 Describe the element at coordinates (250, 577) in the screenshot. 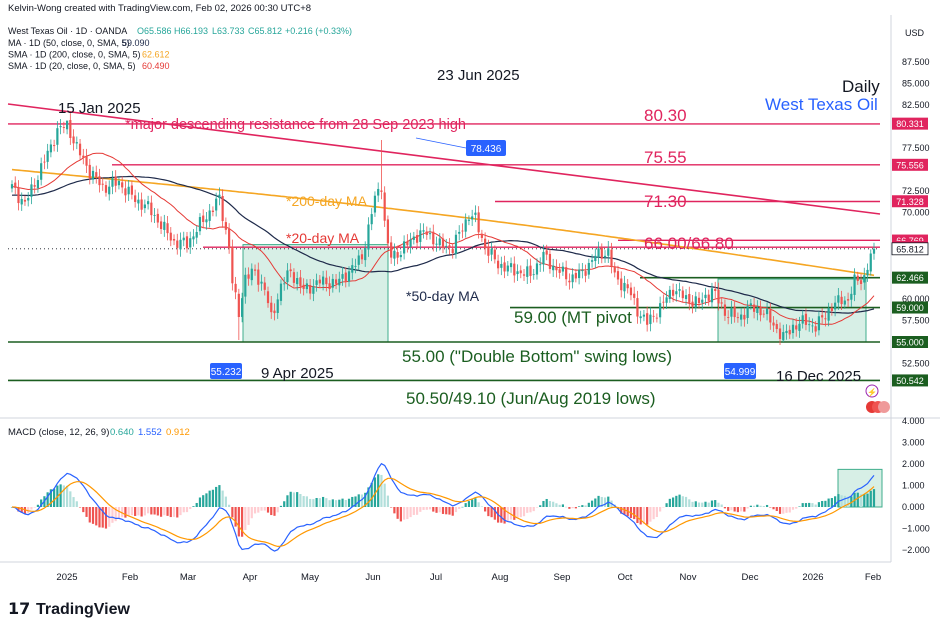

I see `time-tick-label: Apr` at that location.